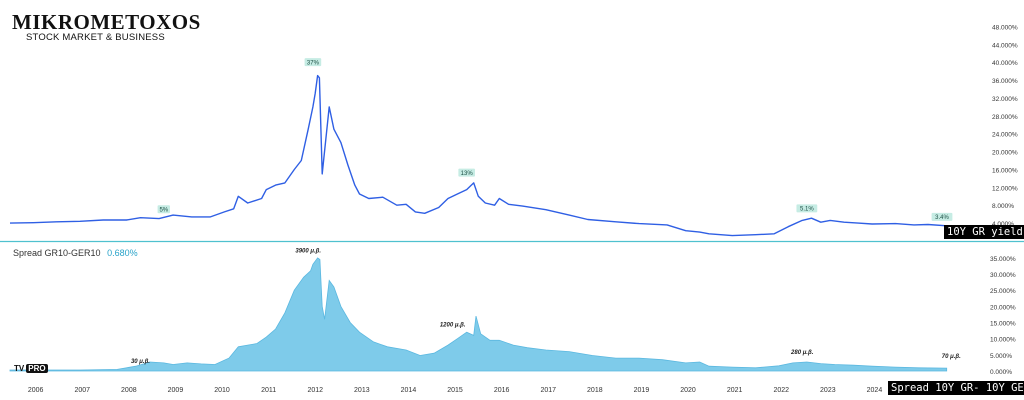 The height and width of the screenshot is (400, 1024). What do you see at coordinates (176, 390) in the screenshot?
I see `x-tick-label: 2009` at bounding box center [176, 390].